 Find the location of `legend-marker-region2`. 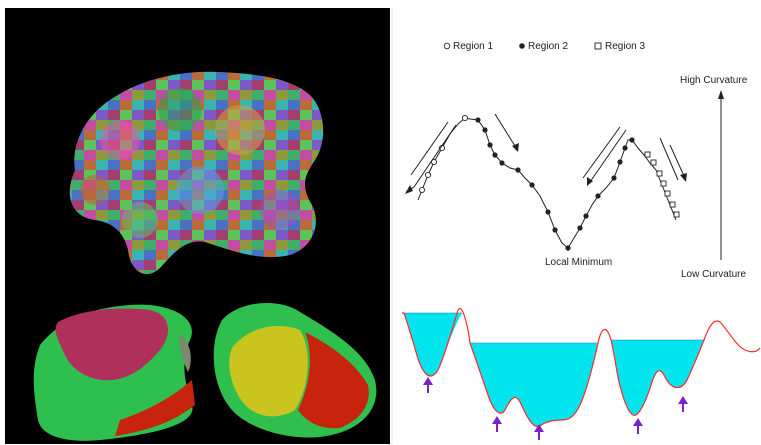

legend-marker-region2 is located at coordinates (522, 46).